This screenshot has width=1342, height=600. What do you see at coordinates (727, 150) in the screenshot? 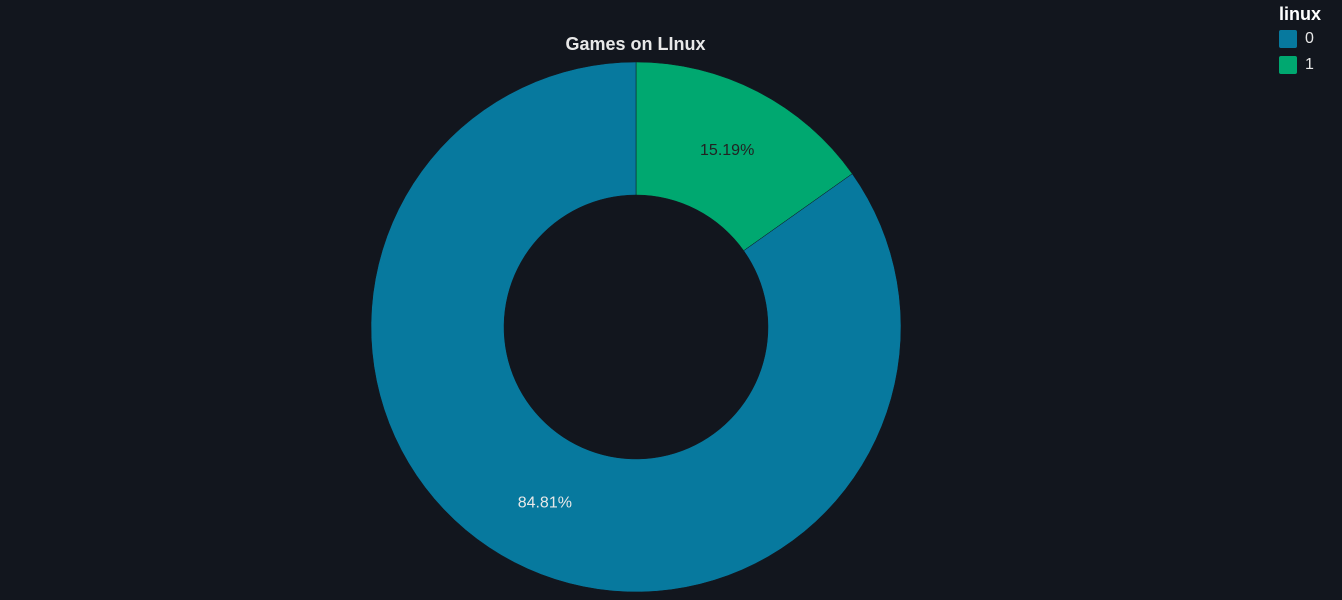
I see `slice-label-1: 15.19%` at bounding box center [727, 150].